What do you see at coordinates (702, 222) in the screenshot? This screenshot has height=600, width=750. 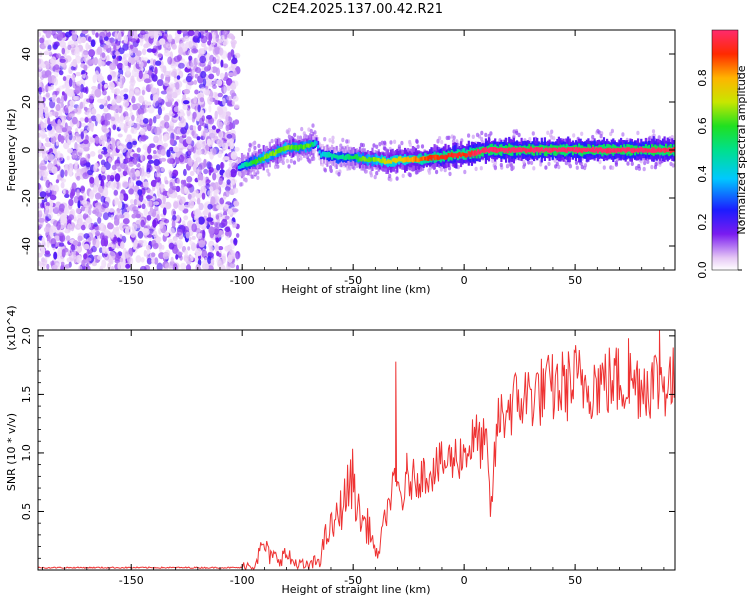 I see `colorbar-tick-label: 0.2` at bounding box center [702, 222].